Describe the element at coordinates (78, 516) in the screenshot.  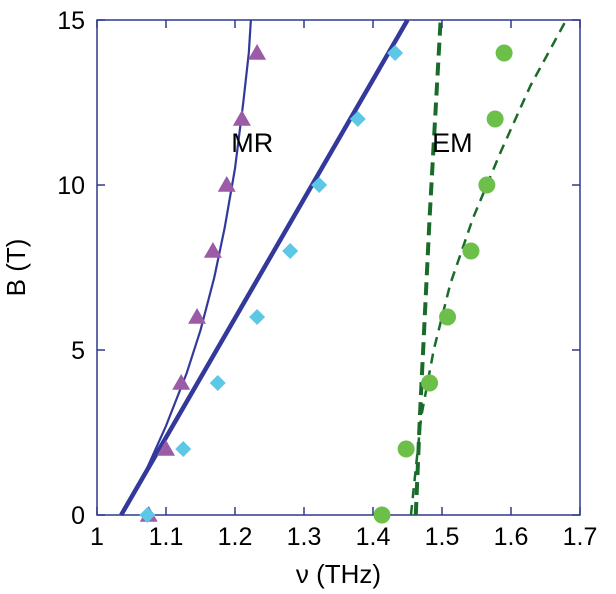
I see `y-tick-label: 0` at that location.